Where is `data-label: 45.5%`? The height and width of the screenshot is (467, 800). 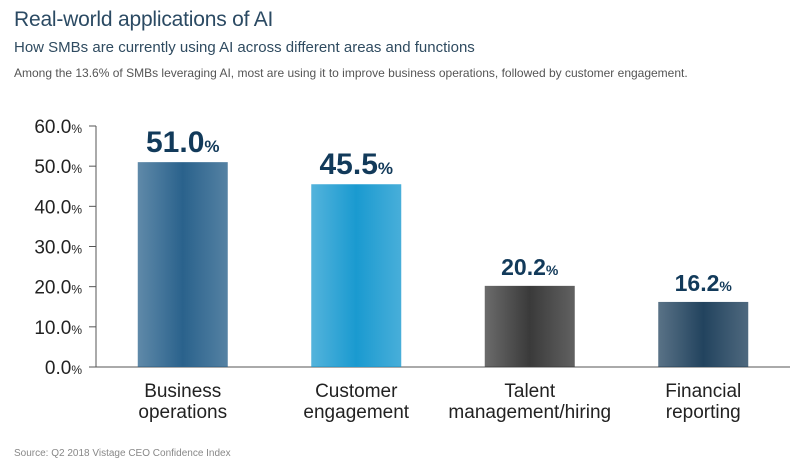 data-label: 45.5% is located at coordinates (356, 164).